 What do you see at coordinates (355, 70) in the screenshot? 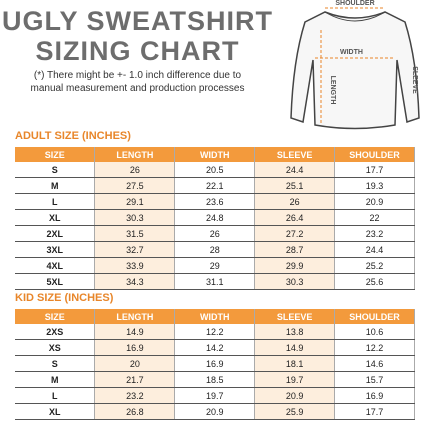
I see `sweatshirt` at bounding box center [355, 70].